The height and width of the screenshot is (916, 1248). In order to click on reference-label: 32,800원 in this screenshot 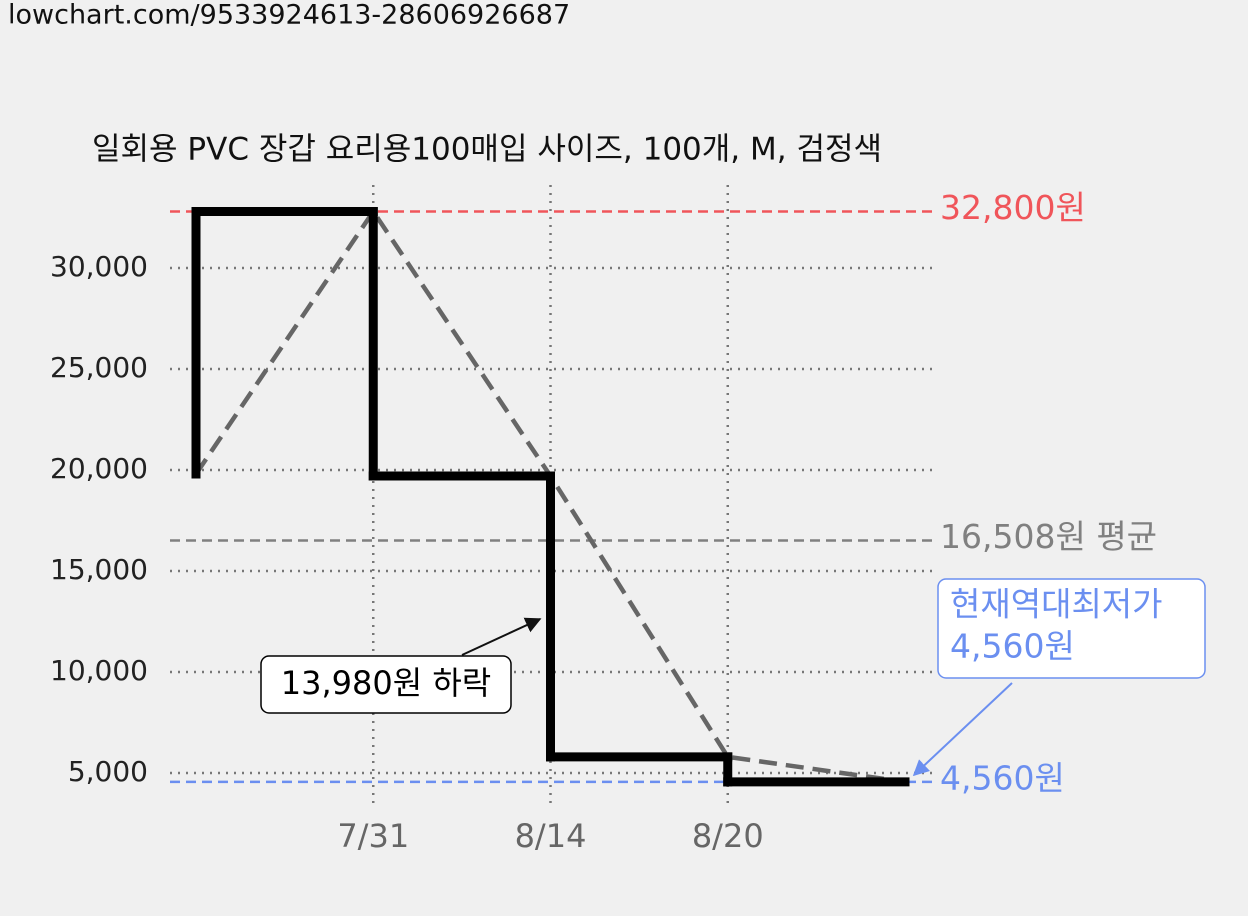, I will do `click(1013, 207)`.